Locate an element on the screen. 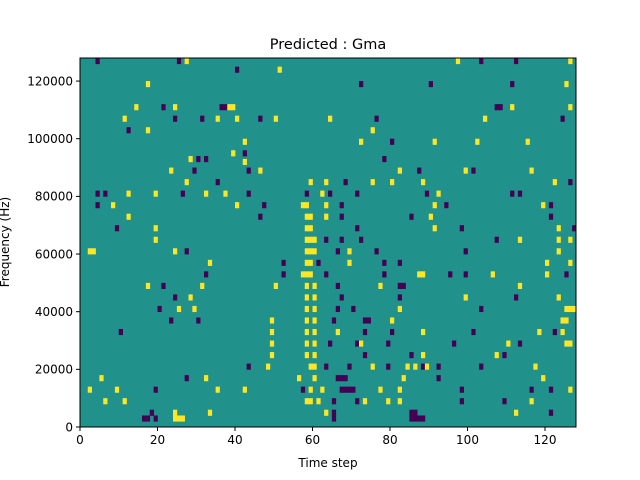 This screenshot has width=640, height=480. y-axis-label: Frequency (Hz) is located at coordinates (6, 242).